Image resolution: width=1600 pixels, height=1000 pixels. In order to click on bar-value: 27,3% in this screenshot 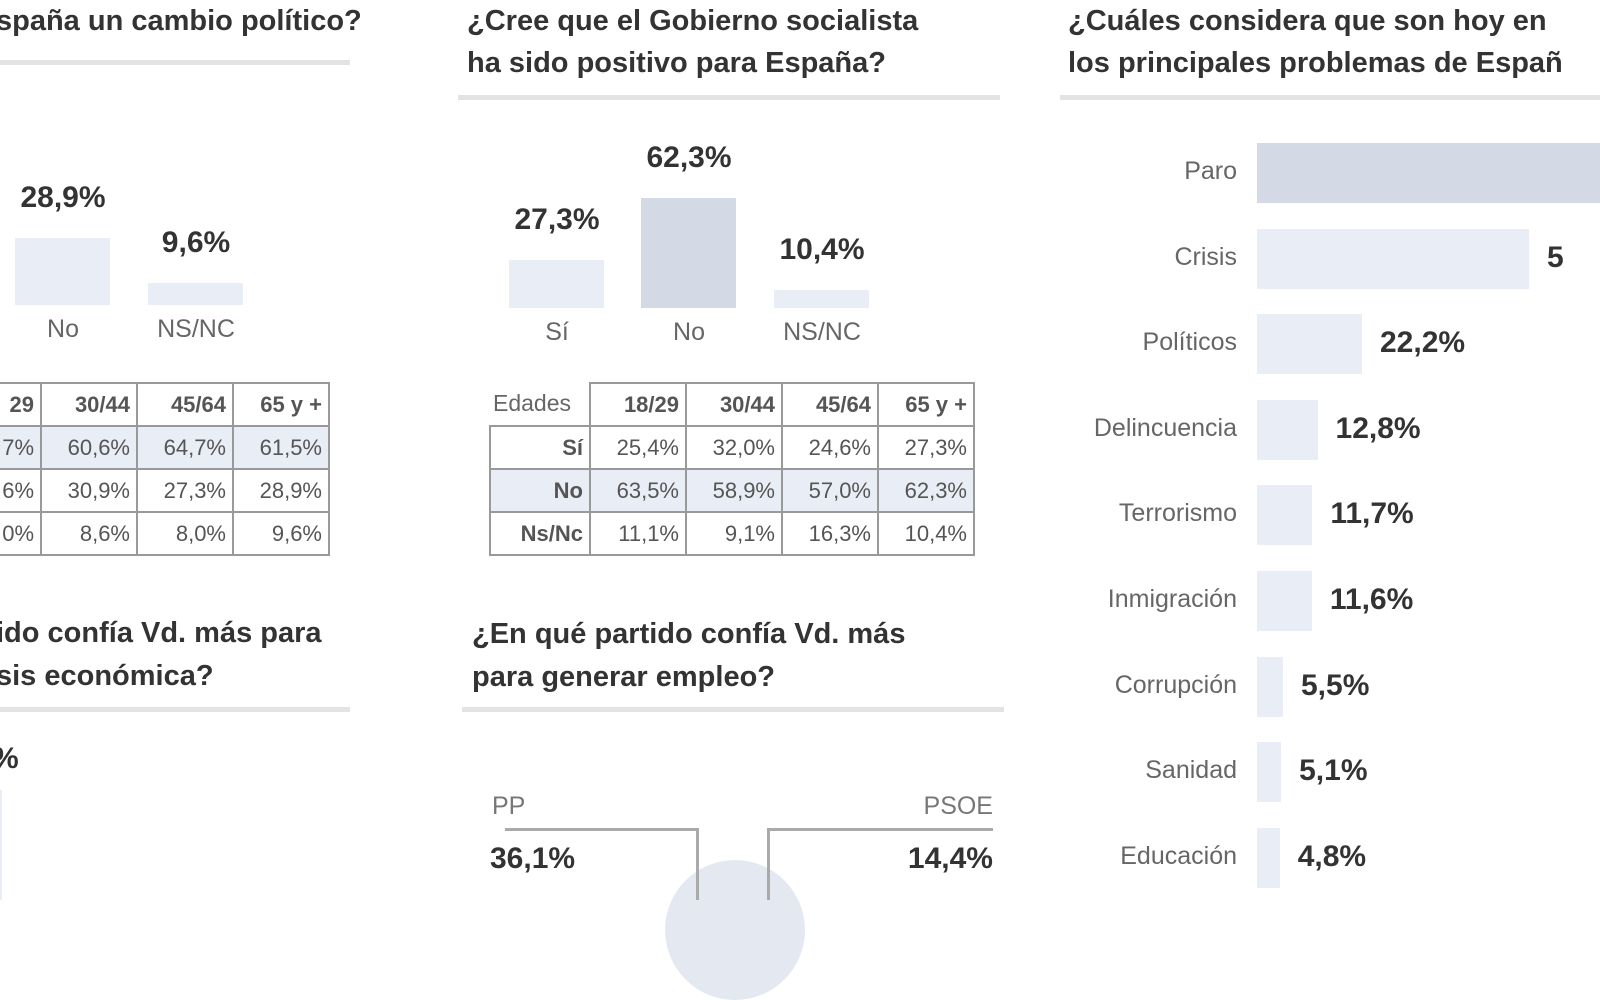, I will do `click(557, 219)`.